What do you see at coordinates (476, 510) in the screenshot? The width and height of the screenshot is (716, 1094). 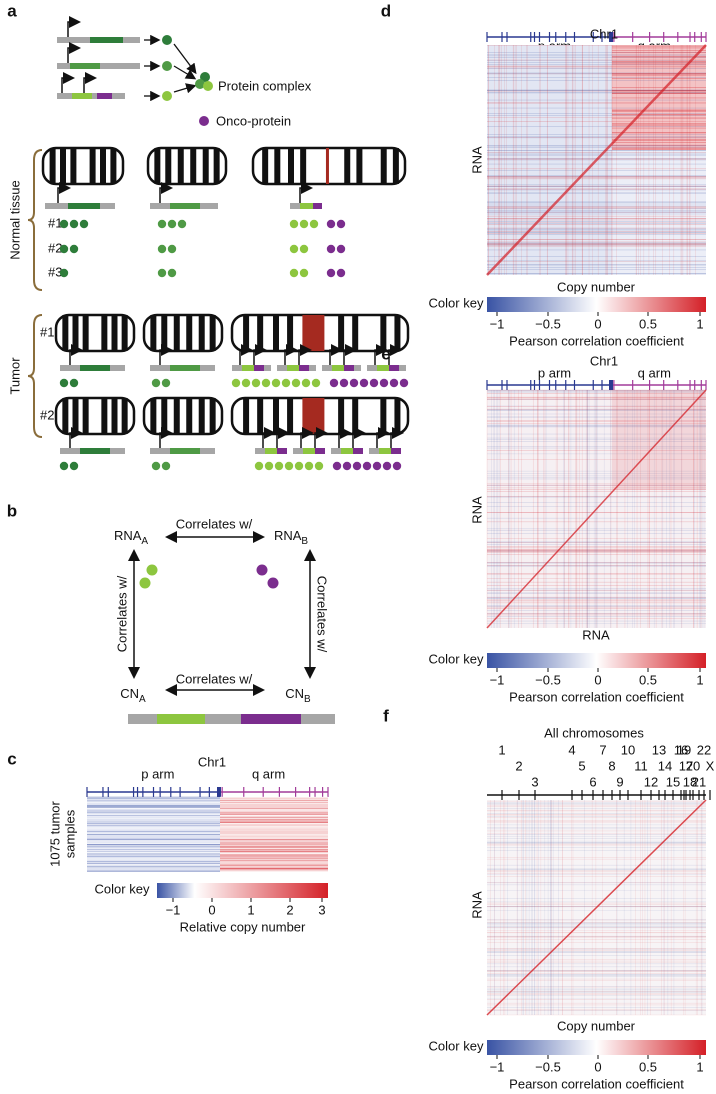 I see `axis-label: RNA` at bounding box center [476, 510].